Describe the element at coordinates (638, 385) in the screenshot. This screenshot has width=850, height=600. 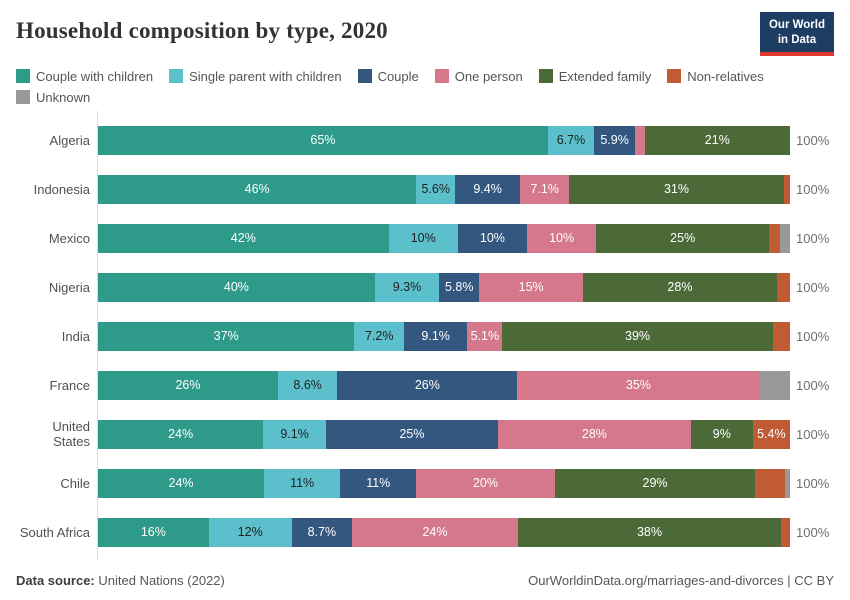
I see `bar-segment-one-person: 35%` at that location.